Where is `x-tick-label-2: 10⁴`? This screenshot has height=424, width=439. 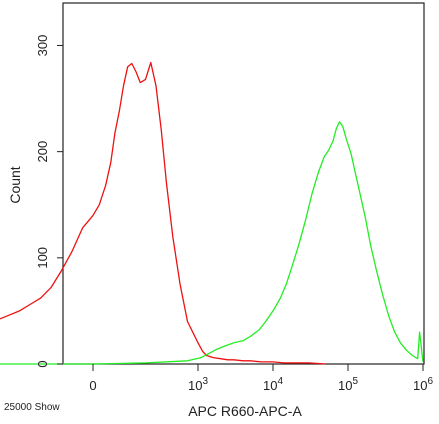 x-tick-label-2: 10⁴ is located at coordinates (273, 384).